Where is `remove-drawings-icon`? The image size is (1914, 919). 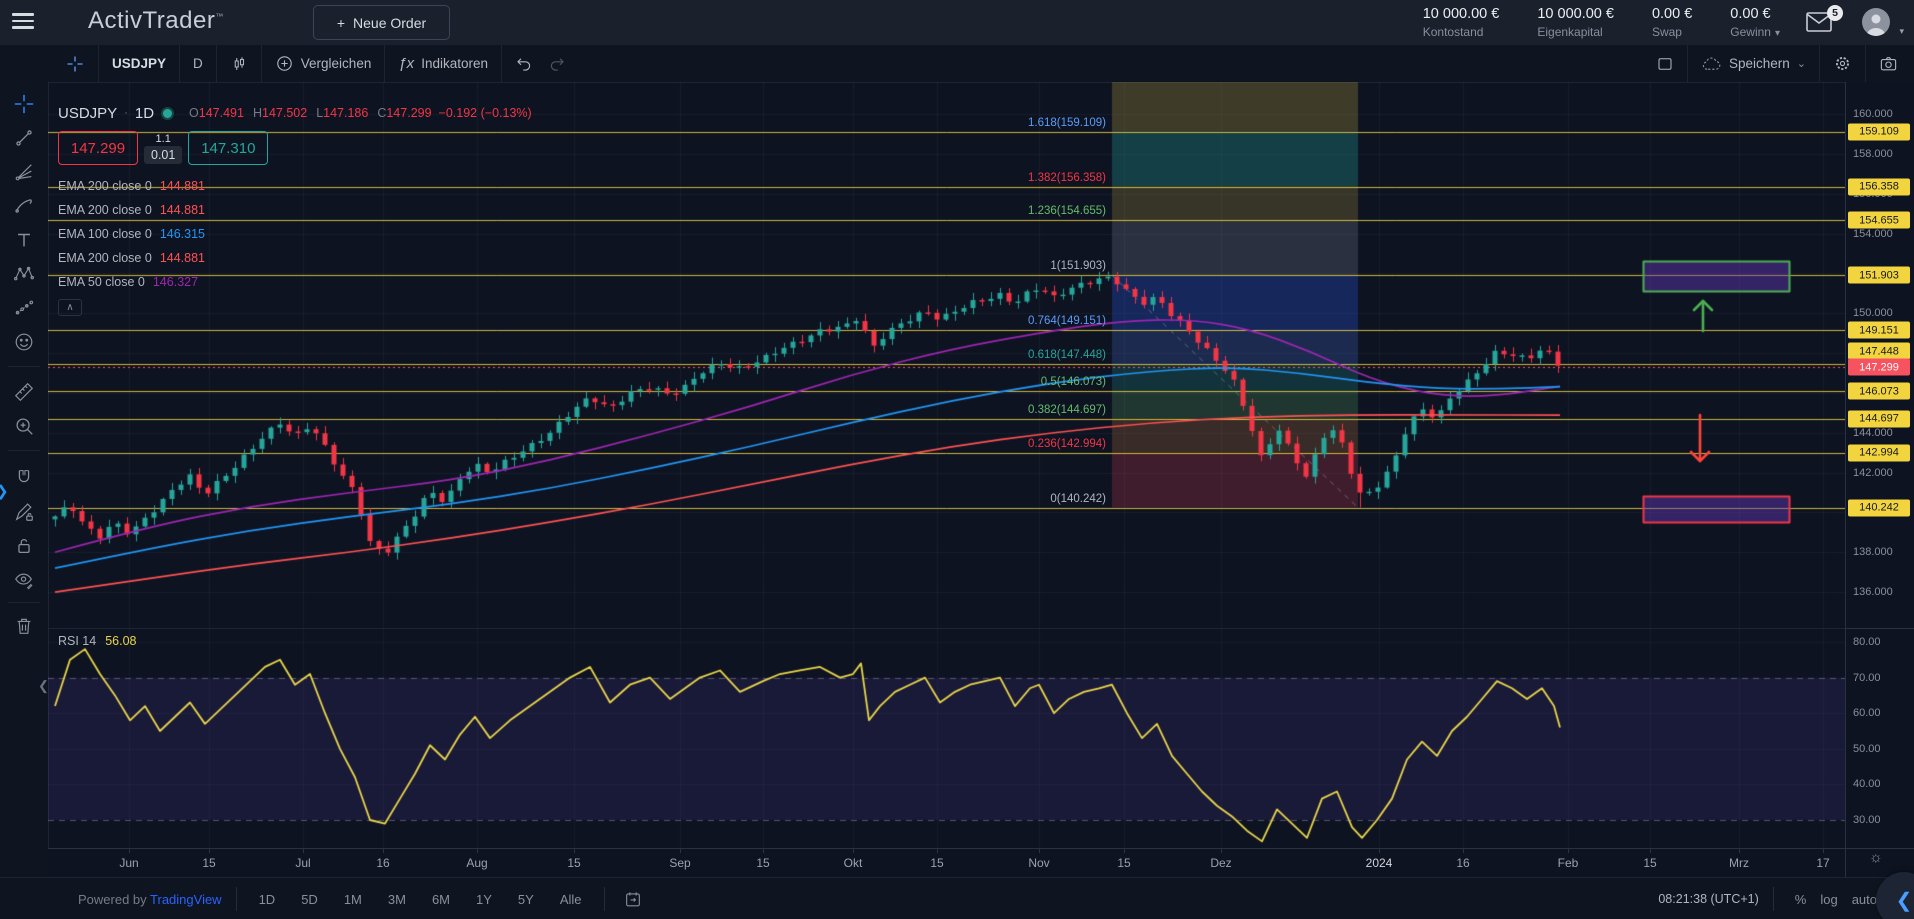 remove-drawings-icon is located at coordinates (24, 626).